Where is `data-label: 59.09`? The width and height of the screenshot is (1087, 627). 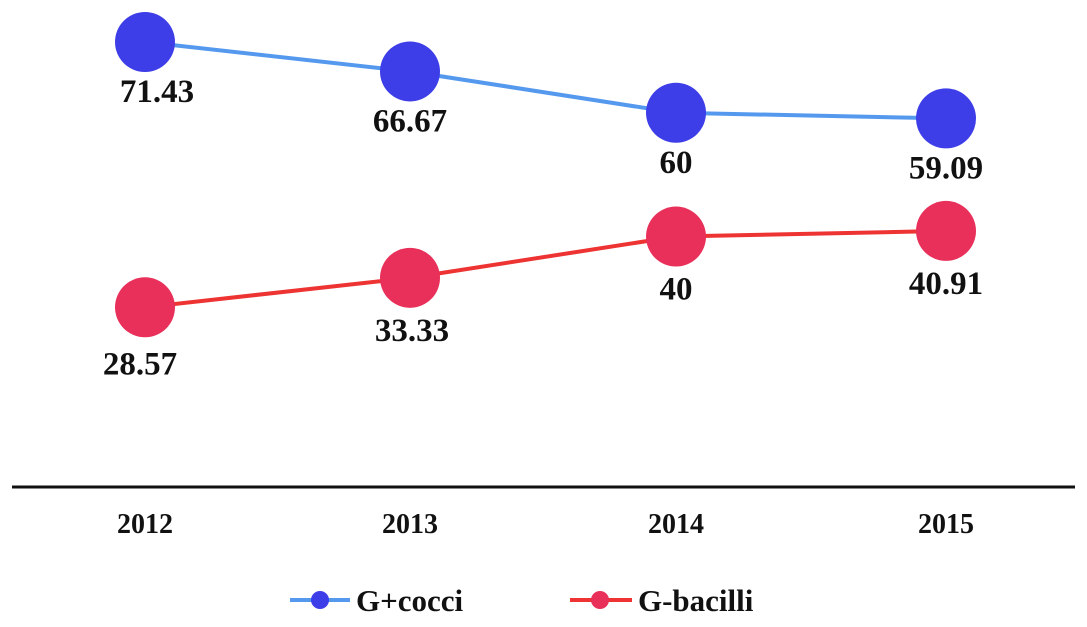
data-label: 59.09 is located at coordinates (946, 168).